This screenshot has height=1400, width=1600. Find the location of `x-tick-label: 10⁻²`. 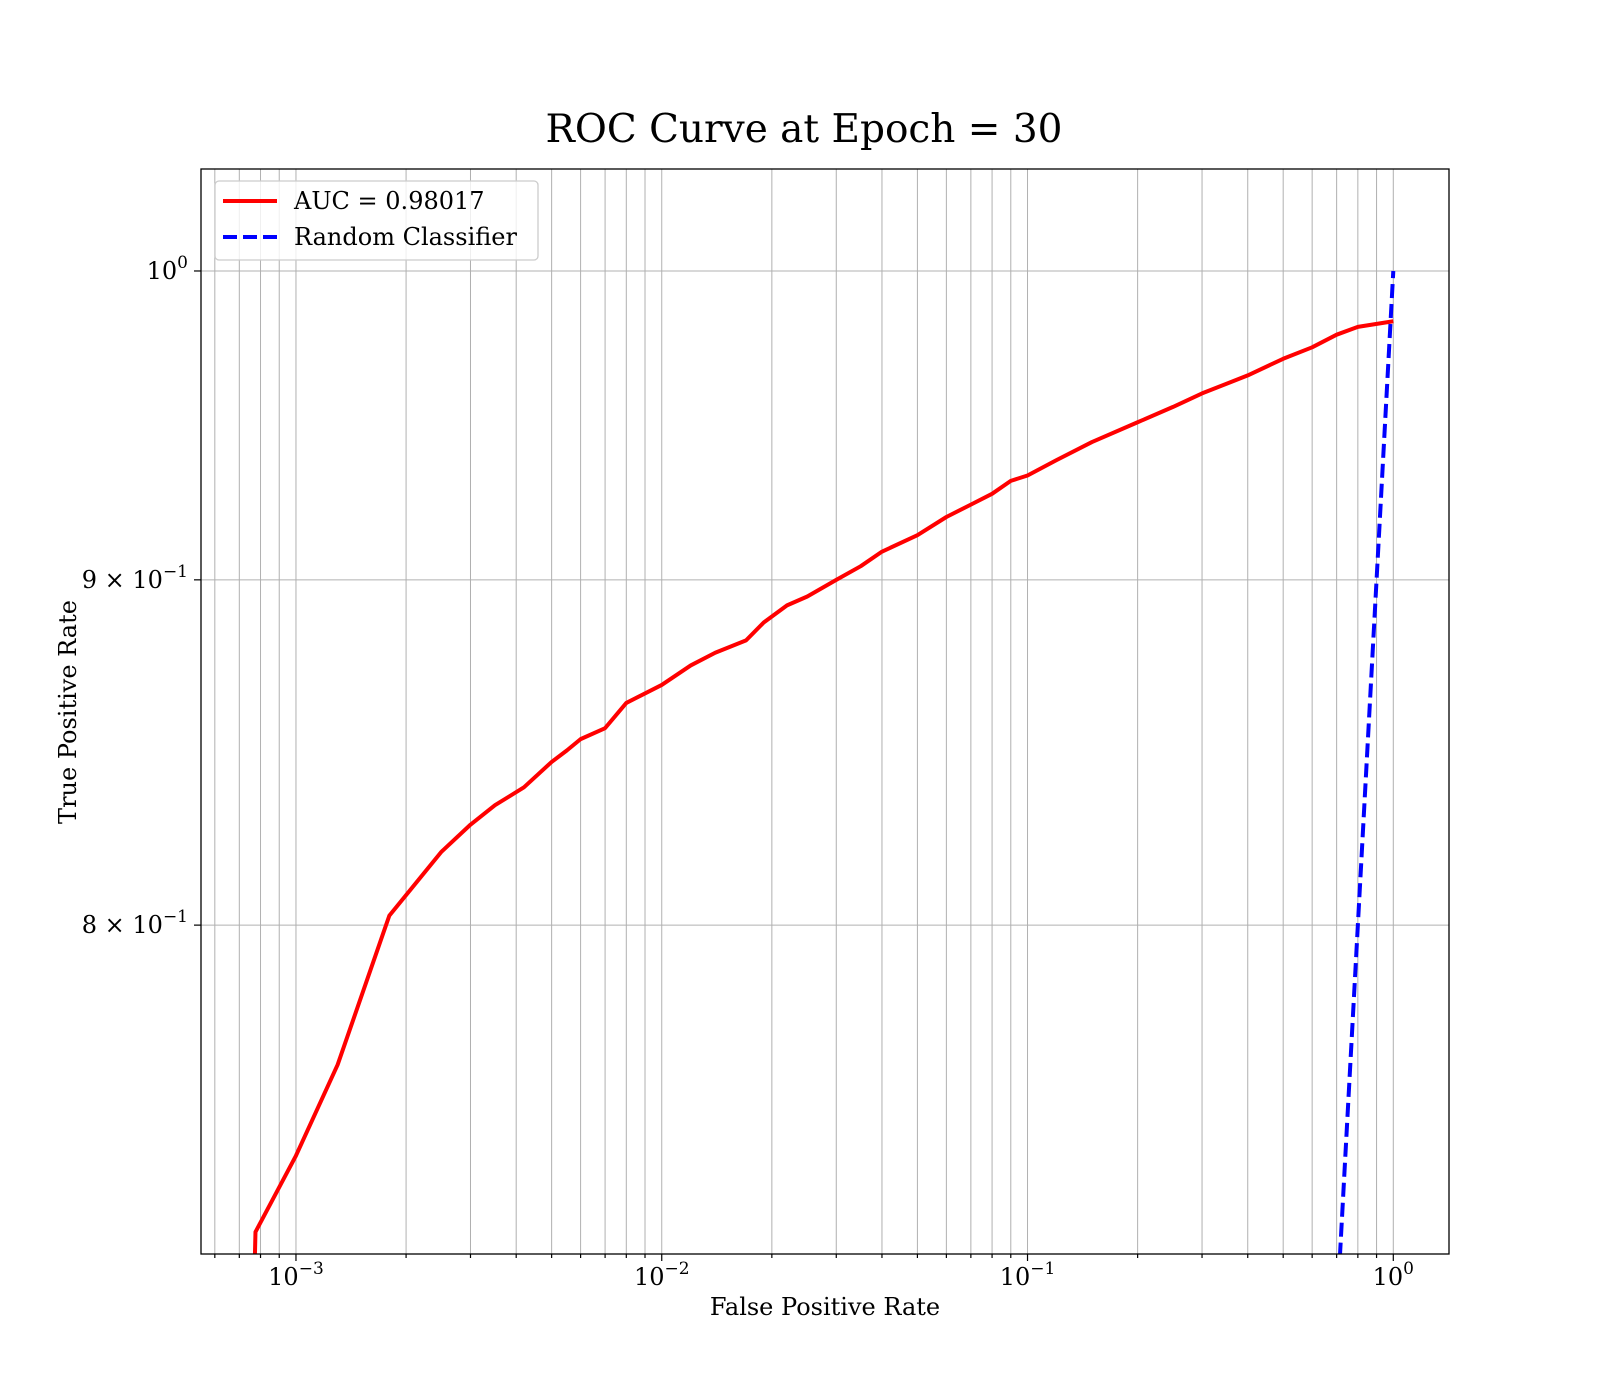

x-tick-label: 10⁻² is located at coordinates (662, 1275).